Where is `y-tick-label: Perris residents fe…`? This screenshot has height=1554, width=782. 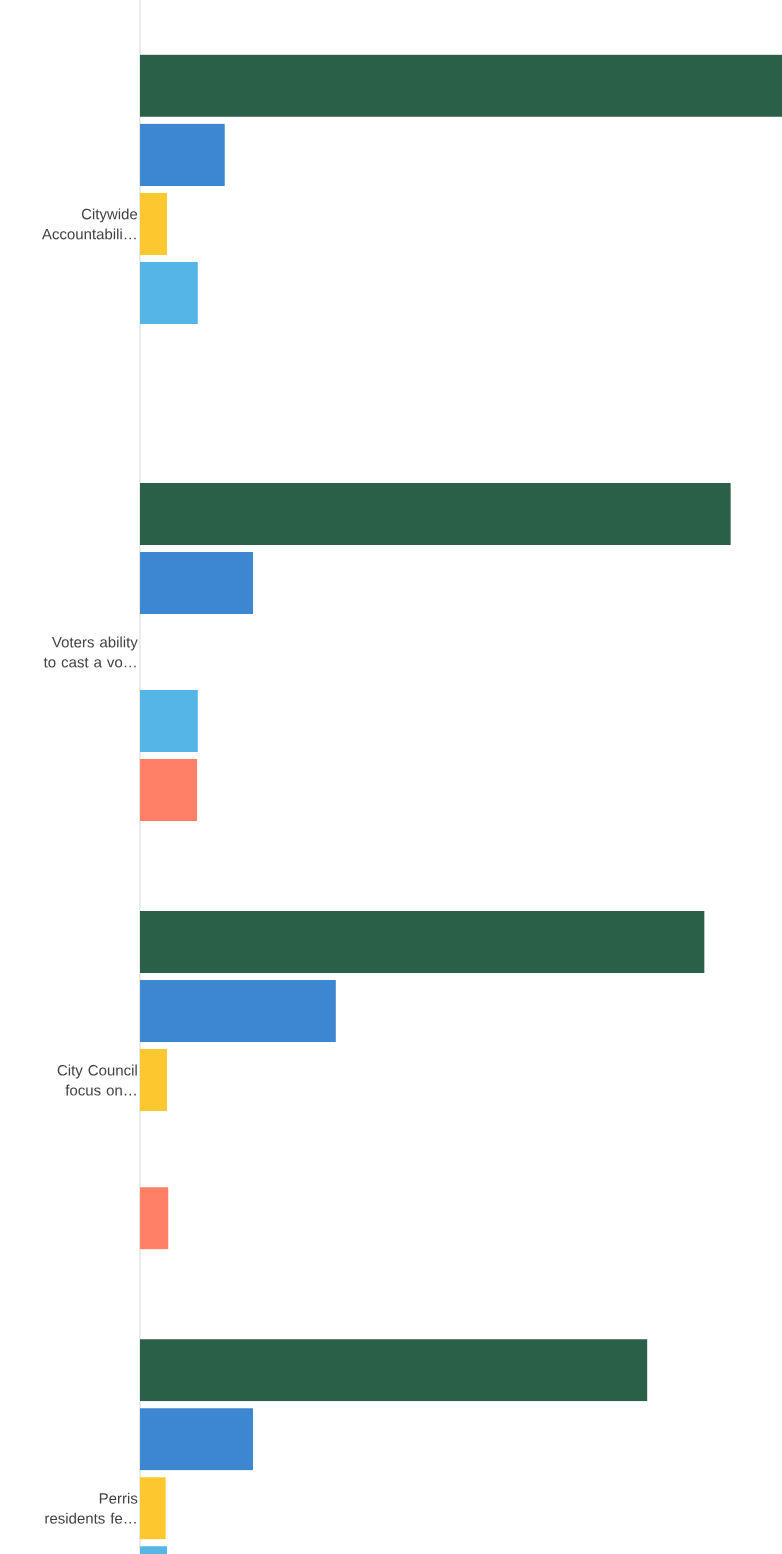 y-tick-label: Perris residents fe… is located at coordinates (91, 1508).